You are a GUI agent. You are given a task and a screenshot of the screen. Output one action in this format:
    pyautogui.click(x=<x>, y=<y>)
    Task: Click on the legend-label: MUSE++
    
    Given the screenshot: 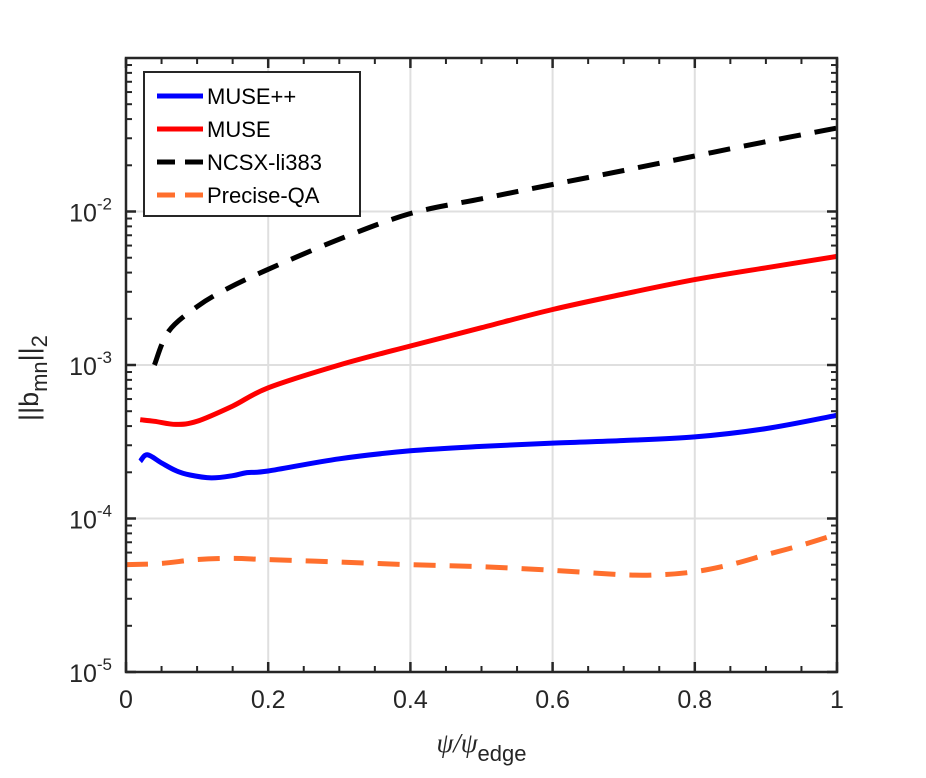 What is the action you would take?
    pyautogui.click(x=251, y=96)
    